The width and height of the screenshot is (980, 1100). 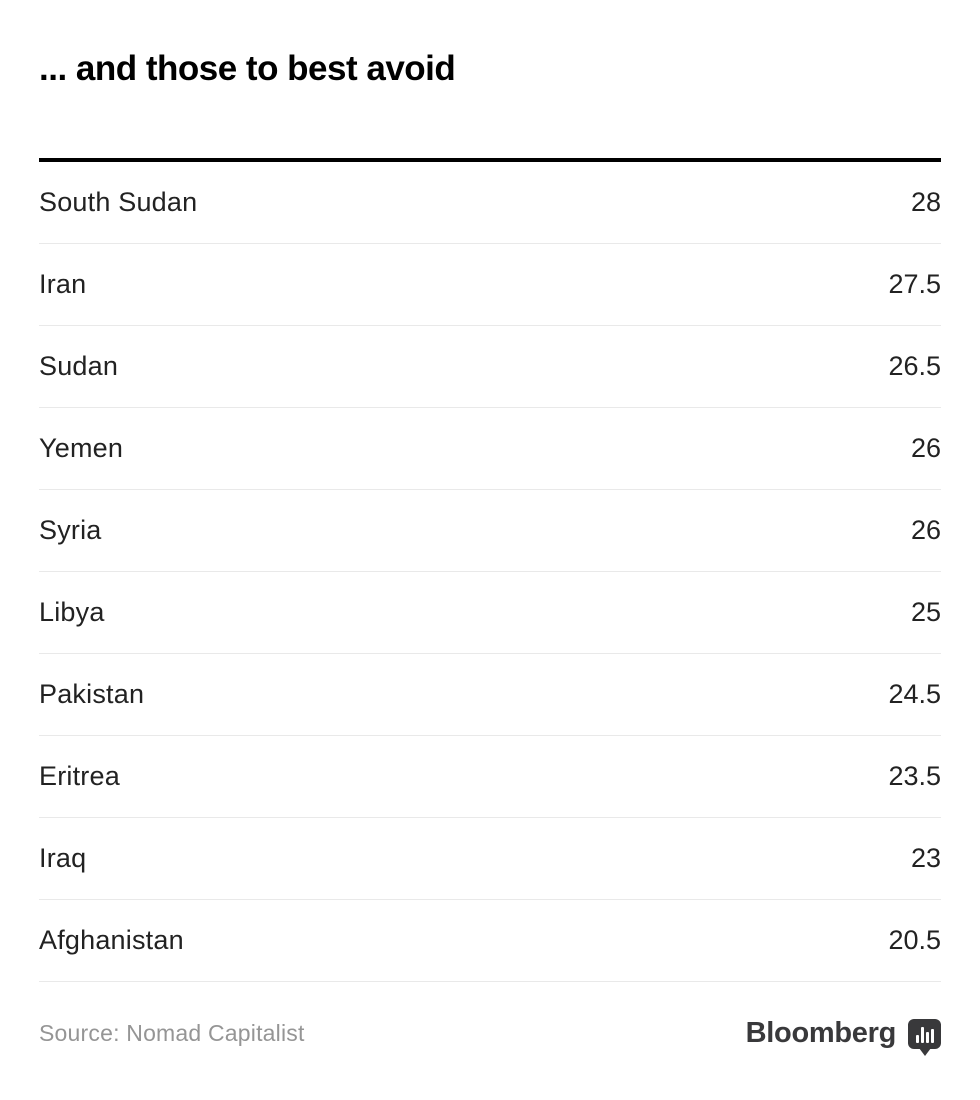 What do you see at coordinates (490, 695) in the screenshot?
I see `table-row: Pakistan 24.5` at bounding box center [490, 695].